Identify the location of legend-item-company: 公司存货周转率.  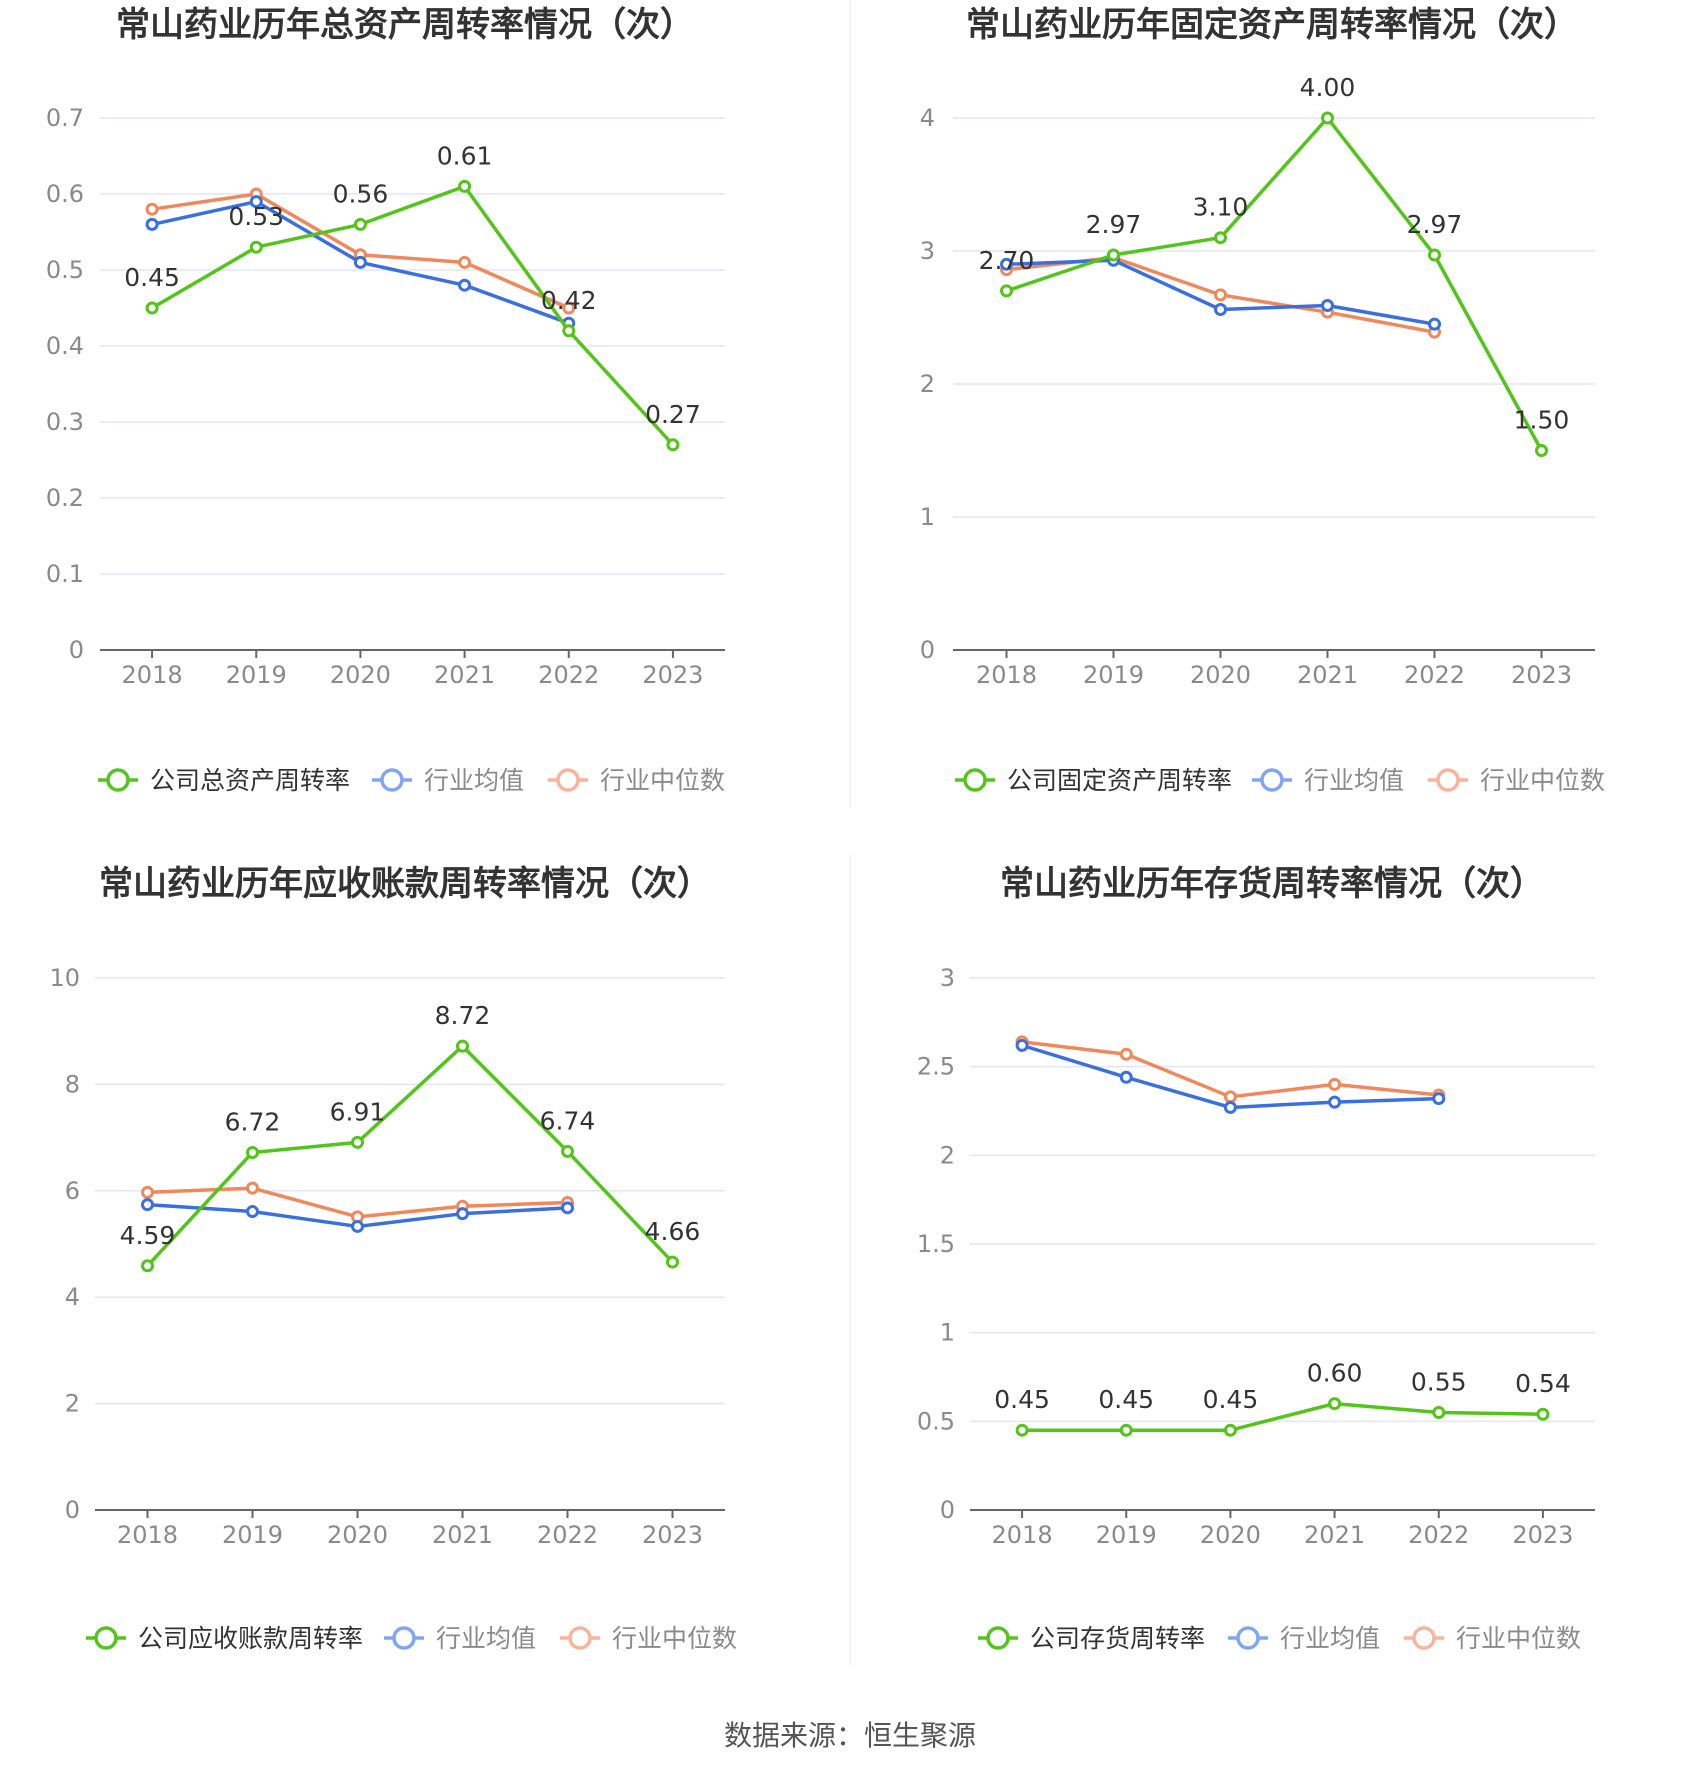
(1091, 1638).